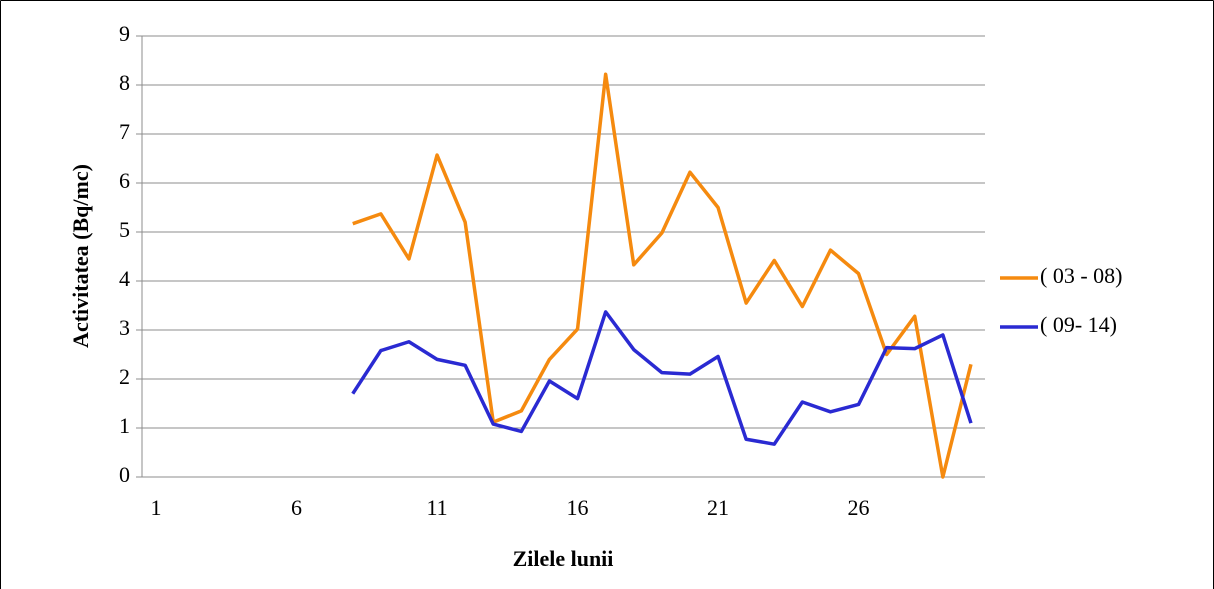  What do you see at coordinates (124, 474) in the screenshot?
I see `y-tick-label: 0` at bounding box center [124, 474].